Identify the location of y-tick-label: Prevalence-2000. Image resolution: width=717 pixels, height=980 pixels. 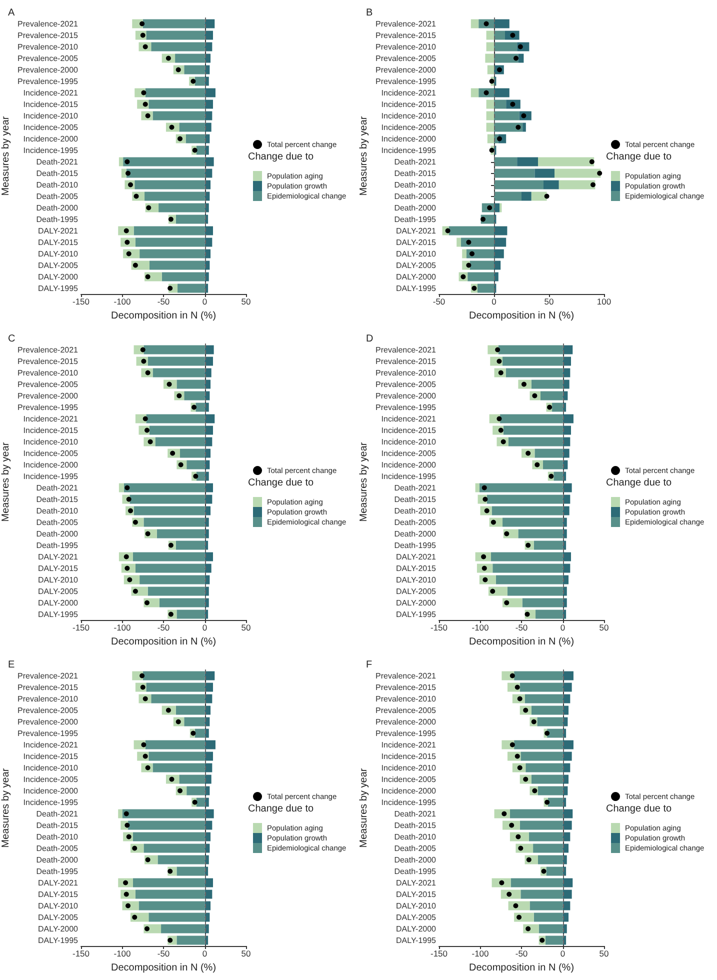
(48, 395).